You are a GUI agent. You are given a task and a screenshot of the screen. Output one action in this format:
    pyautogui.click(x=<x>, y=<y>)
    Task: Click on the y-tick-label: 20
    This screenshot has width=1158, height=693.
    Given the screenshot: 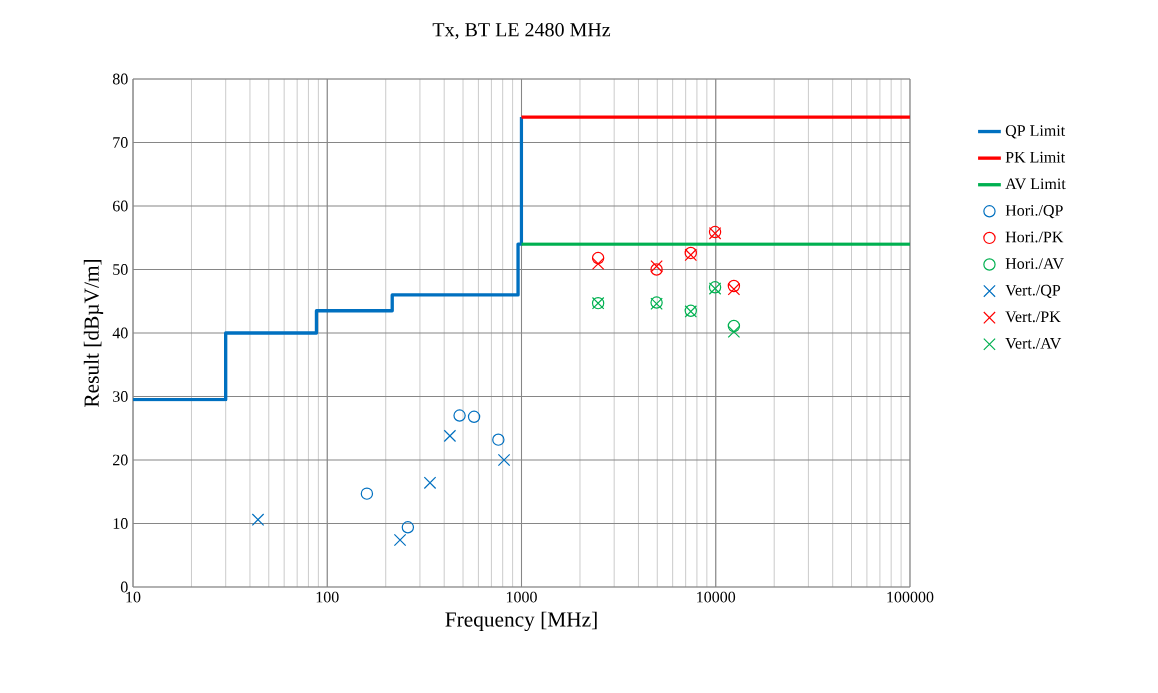 What is the action you would take?
    pyautogui.click(x=120, y=460)
    